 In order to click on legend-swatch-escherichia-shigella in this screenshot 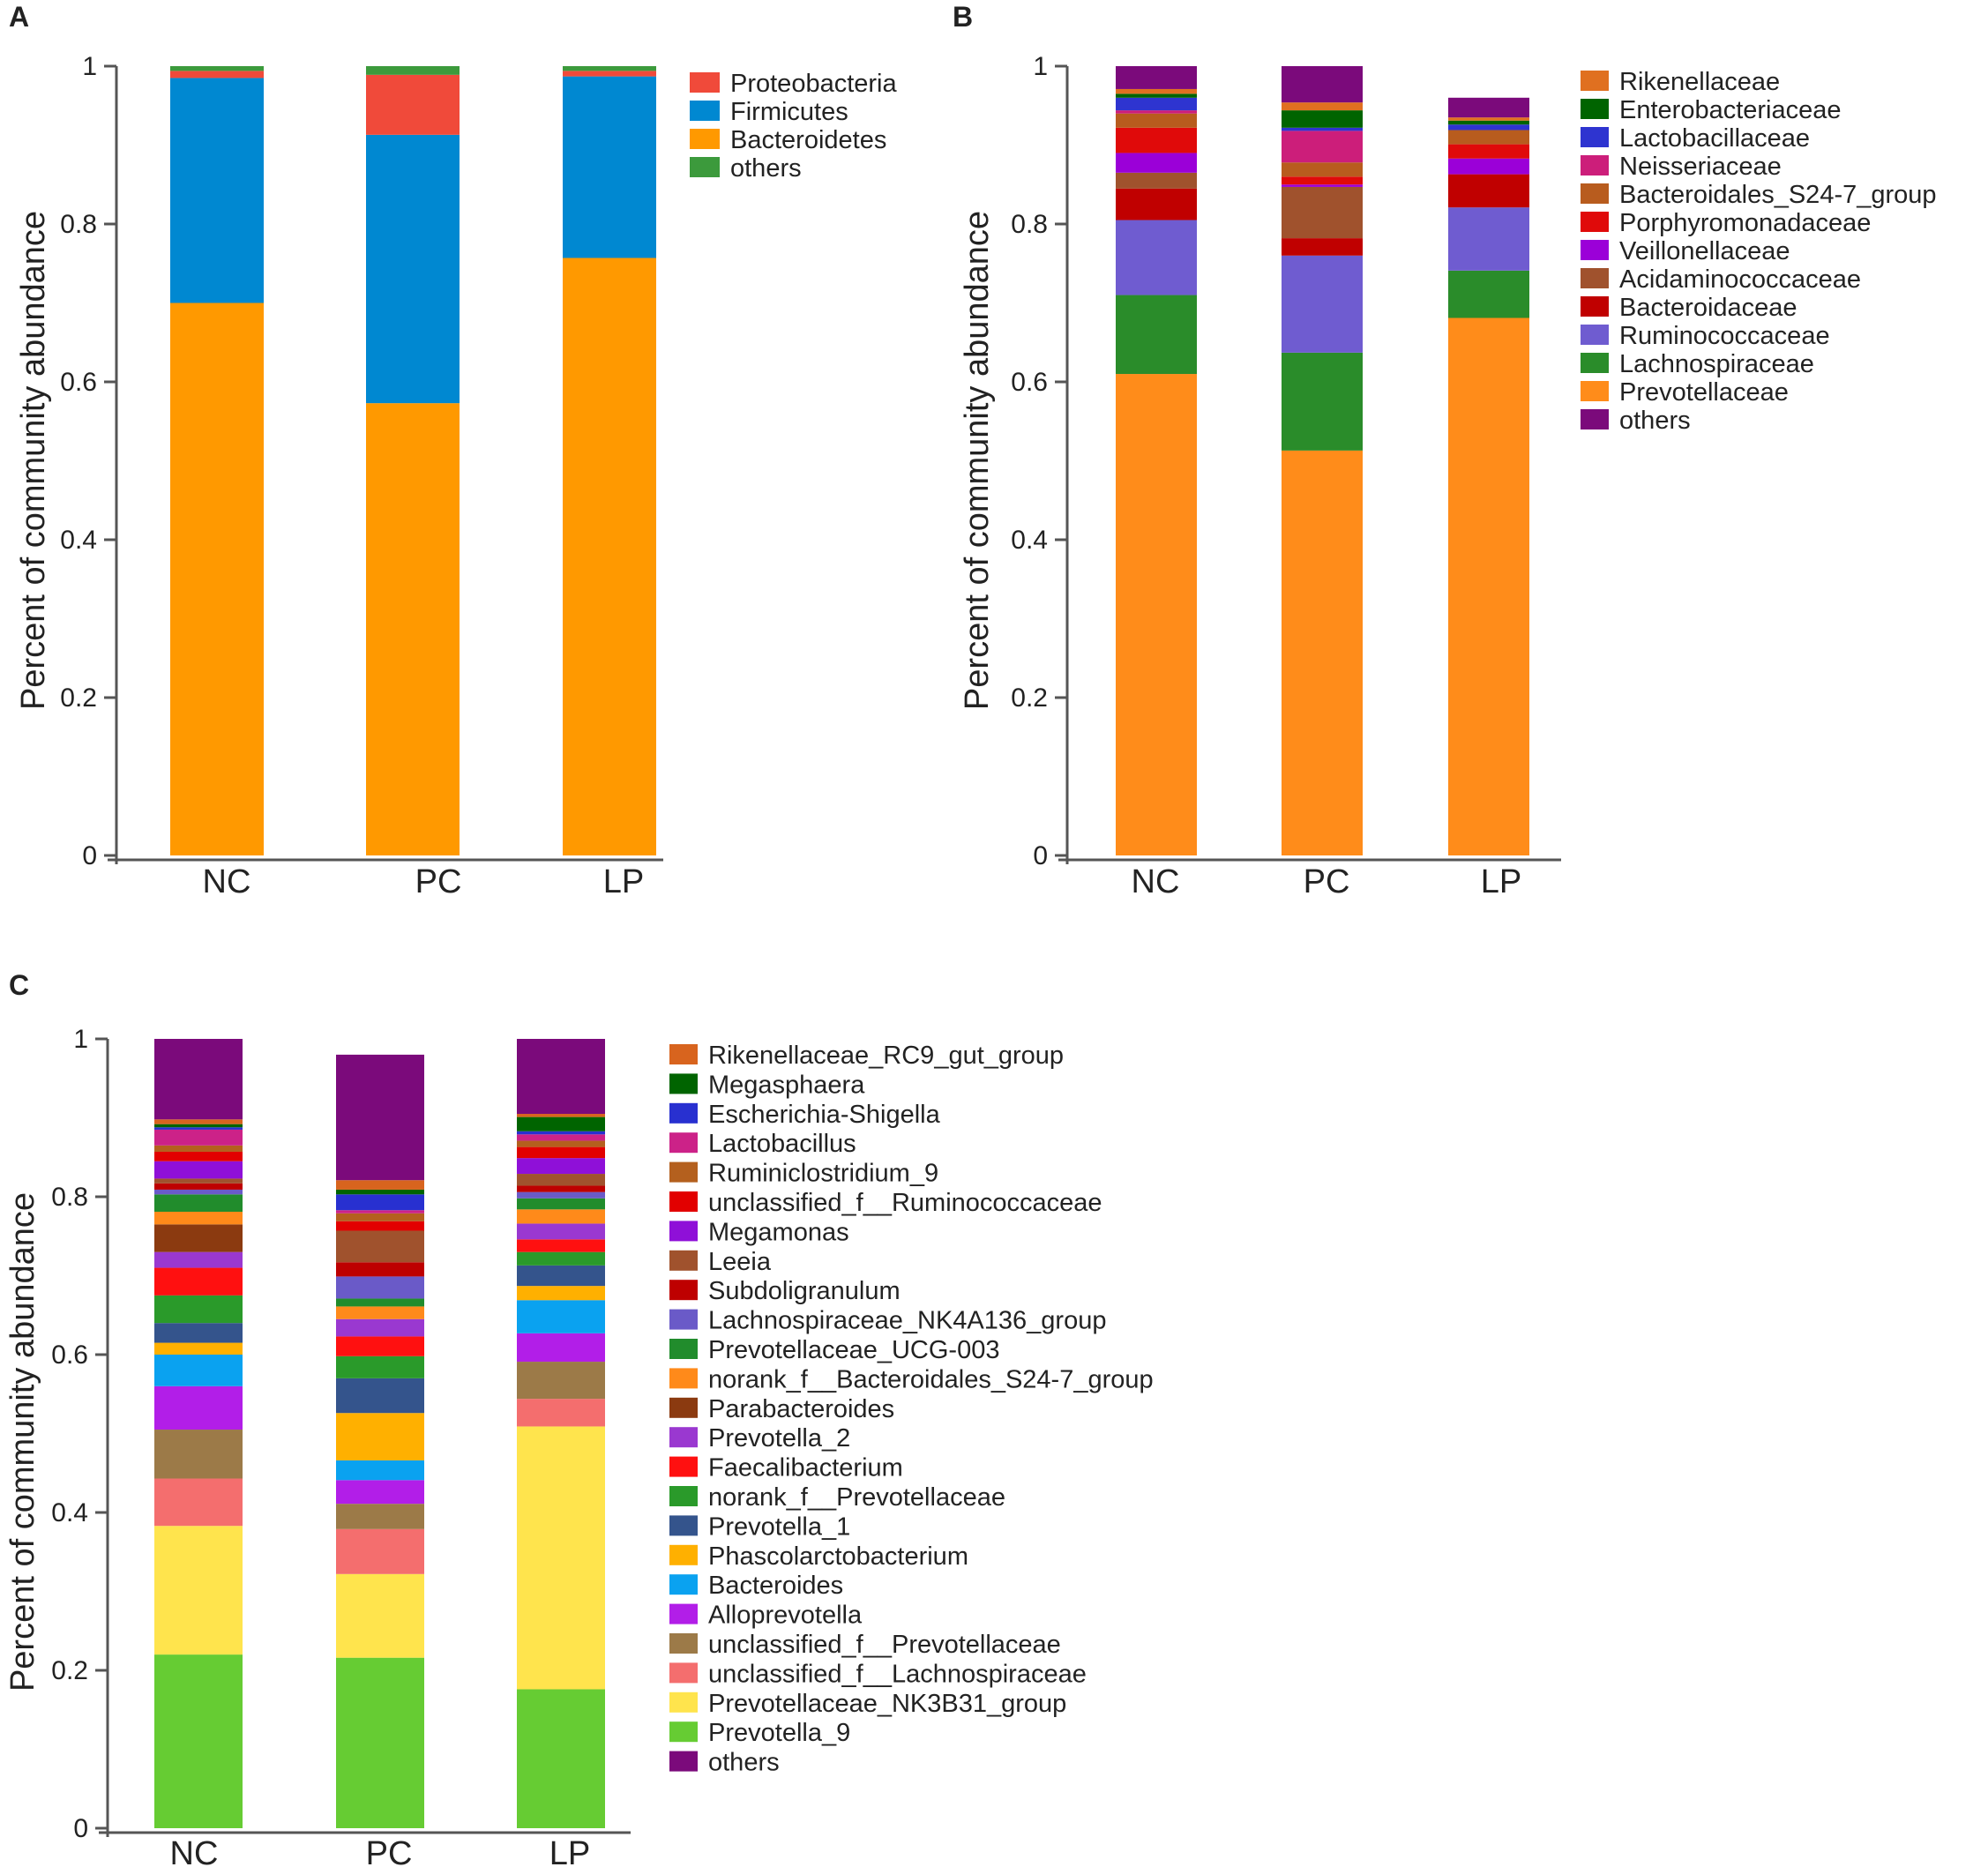, I will do `click(684, 1113)`.